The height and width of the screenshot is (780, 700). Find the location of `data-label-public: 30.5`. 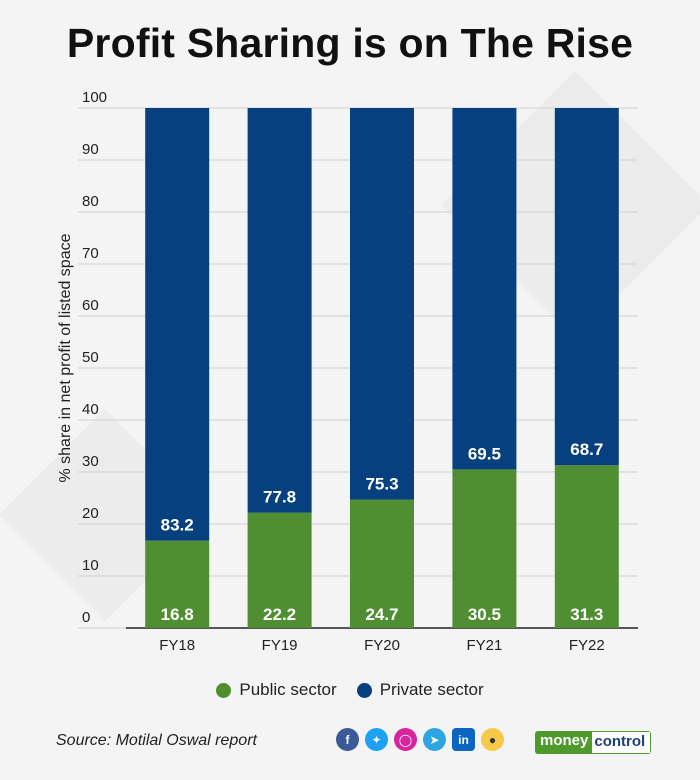

data-label-public: 30.5 is located at coordinates (484, 614).